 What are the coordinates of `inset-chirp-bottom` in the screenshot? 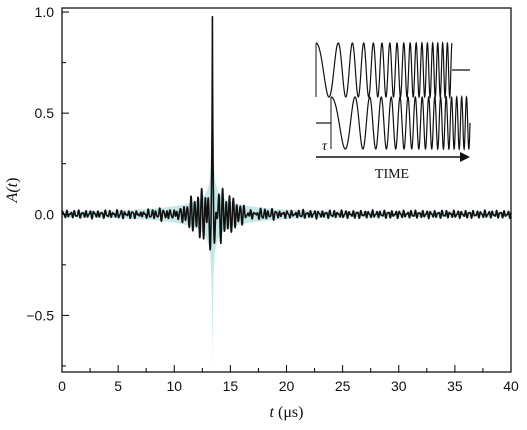 It's located at (400, 122).